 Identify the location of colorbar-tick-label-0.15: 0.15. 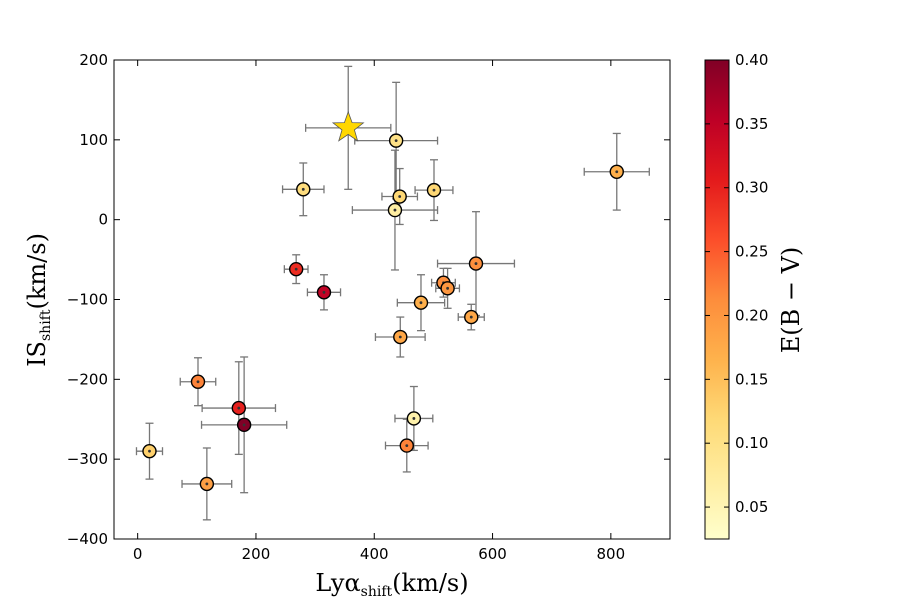
(751, 379).